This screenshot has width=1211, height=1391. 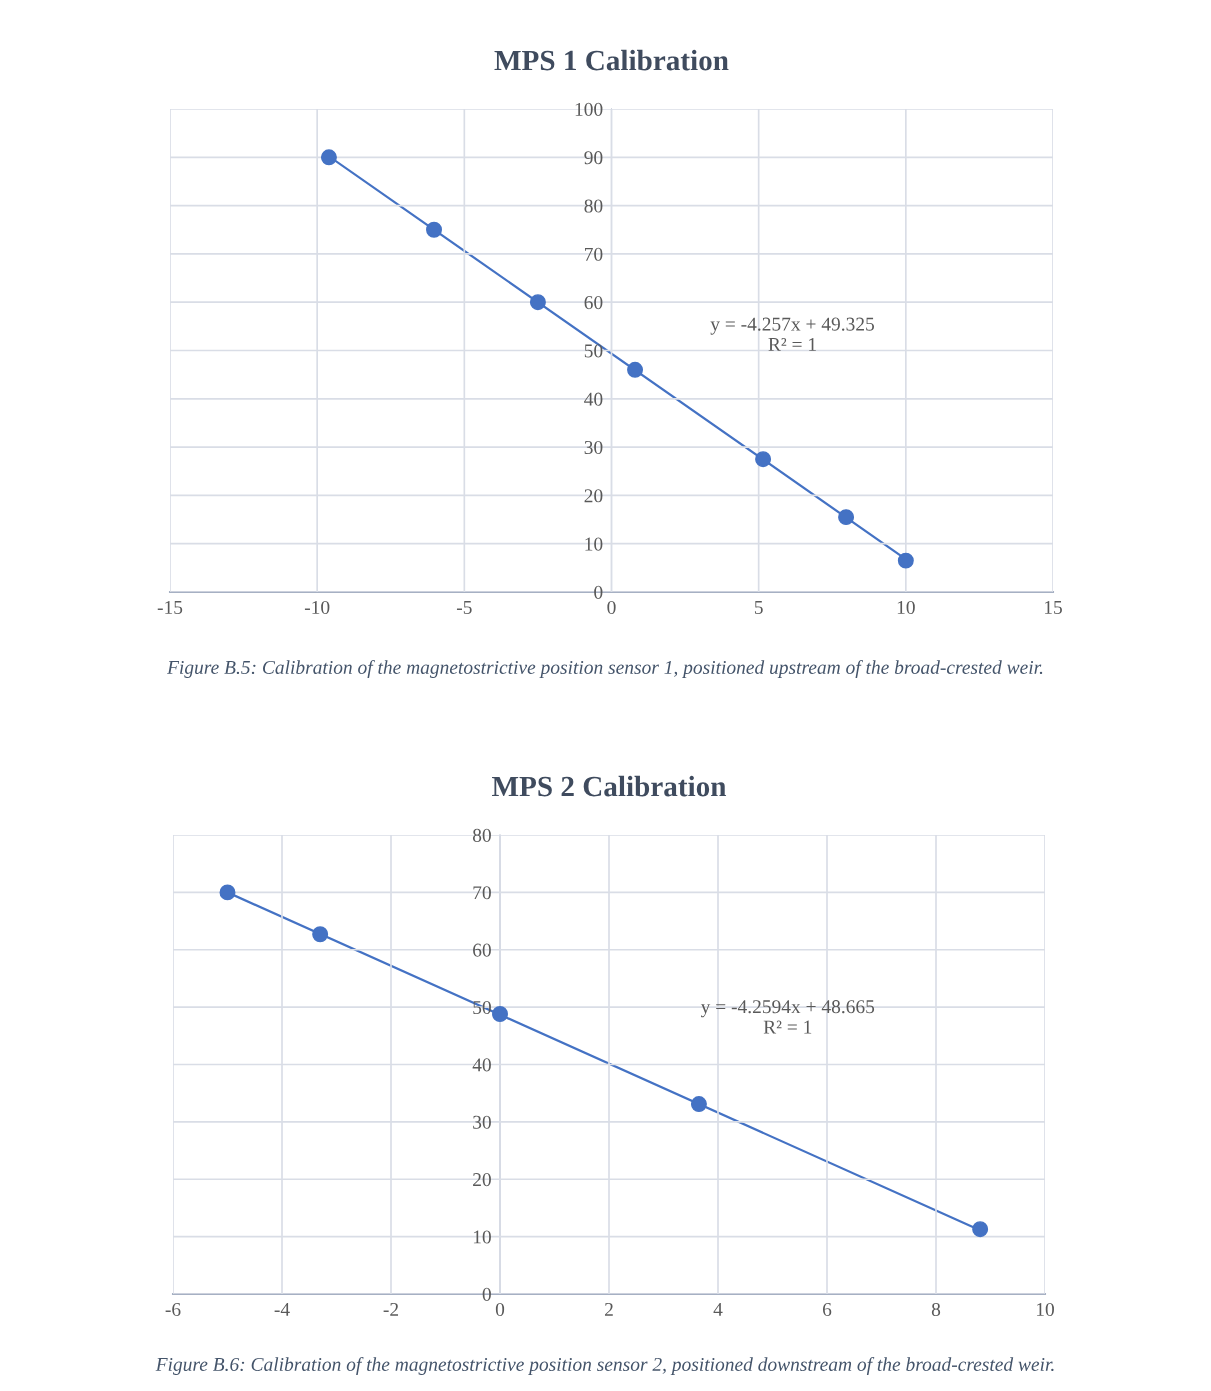 I want to click on x-tick-label: -4, so click(x=282, y=1309).